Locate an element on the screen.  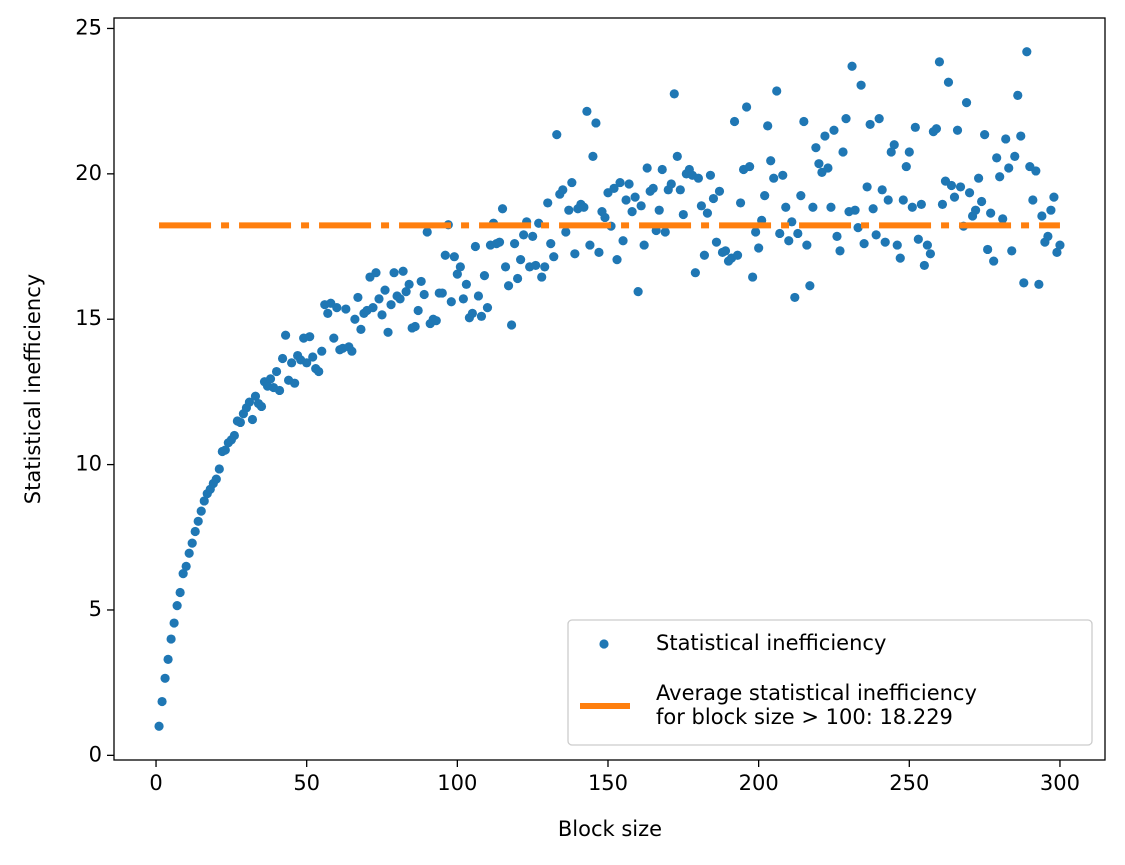
legend-marker is located at coordinates (604, 644).